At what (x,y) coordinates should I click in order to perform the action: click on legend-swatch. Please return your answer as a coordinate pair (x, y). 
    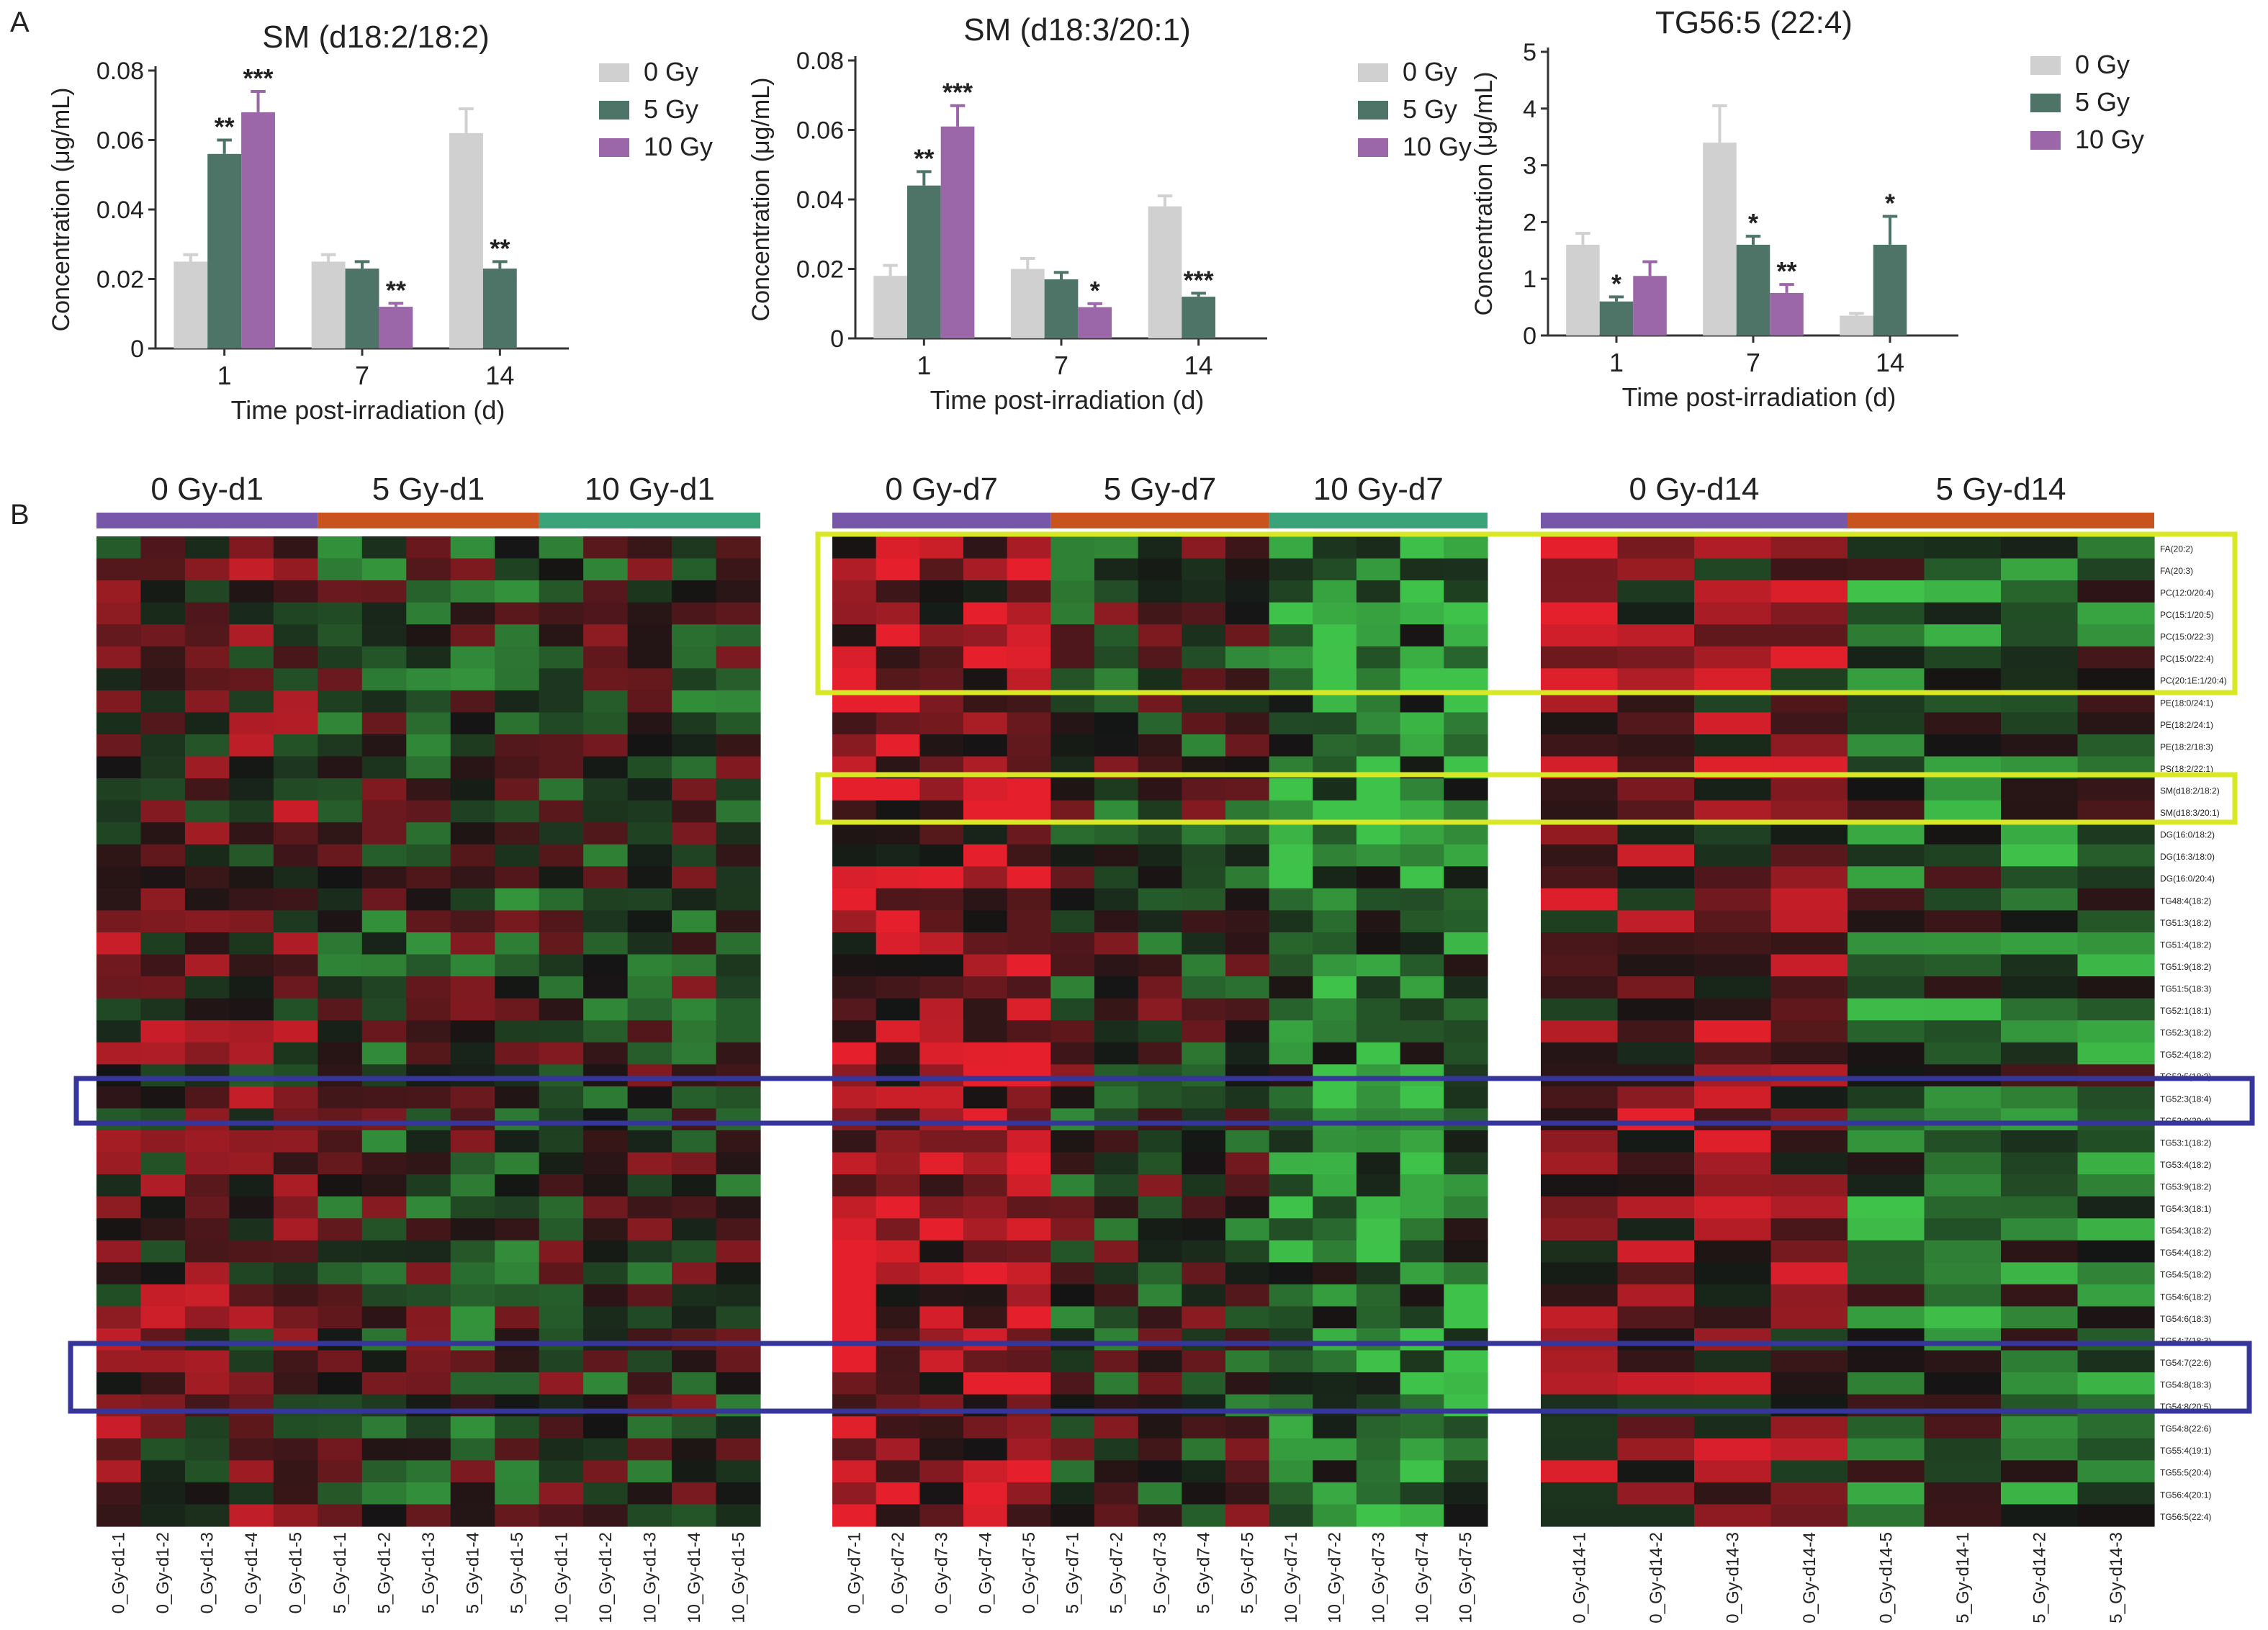
    Looking at the image, I should click on (614, 72).